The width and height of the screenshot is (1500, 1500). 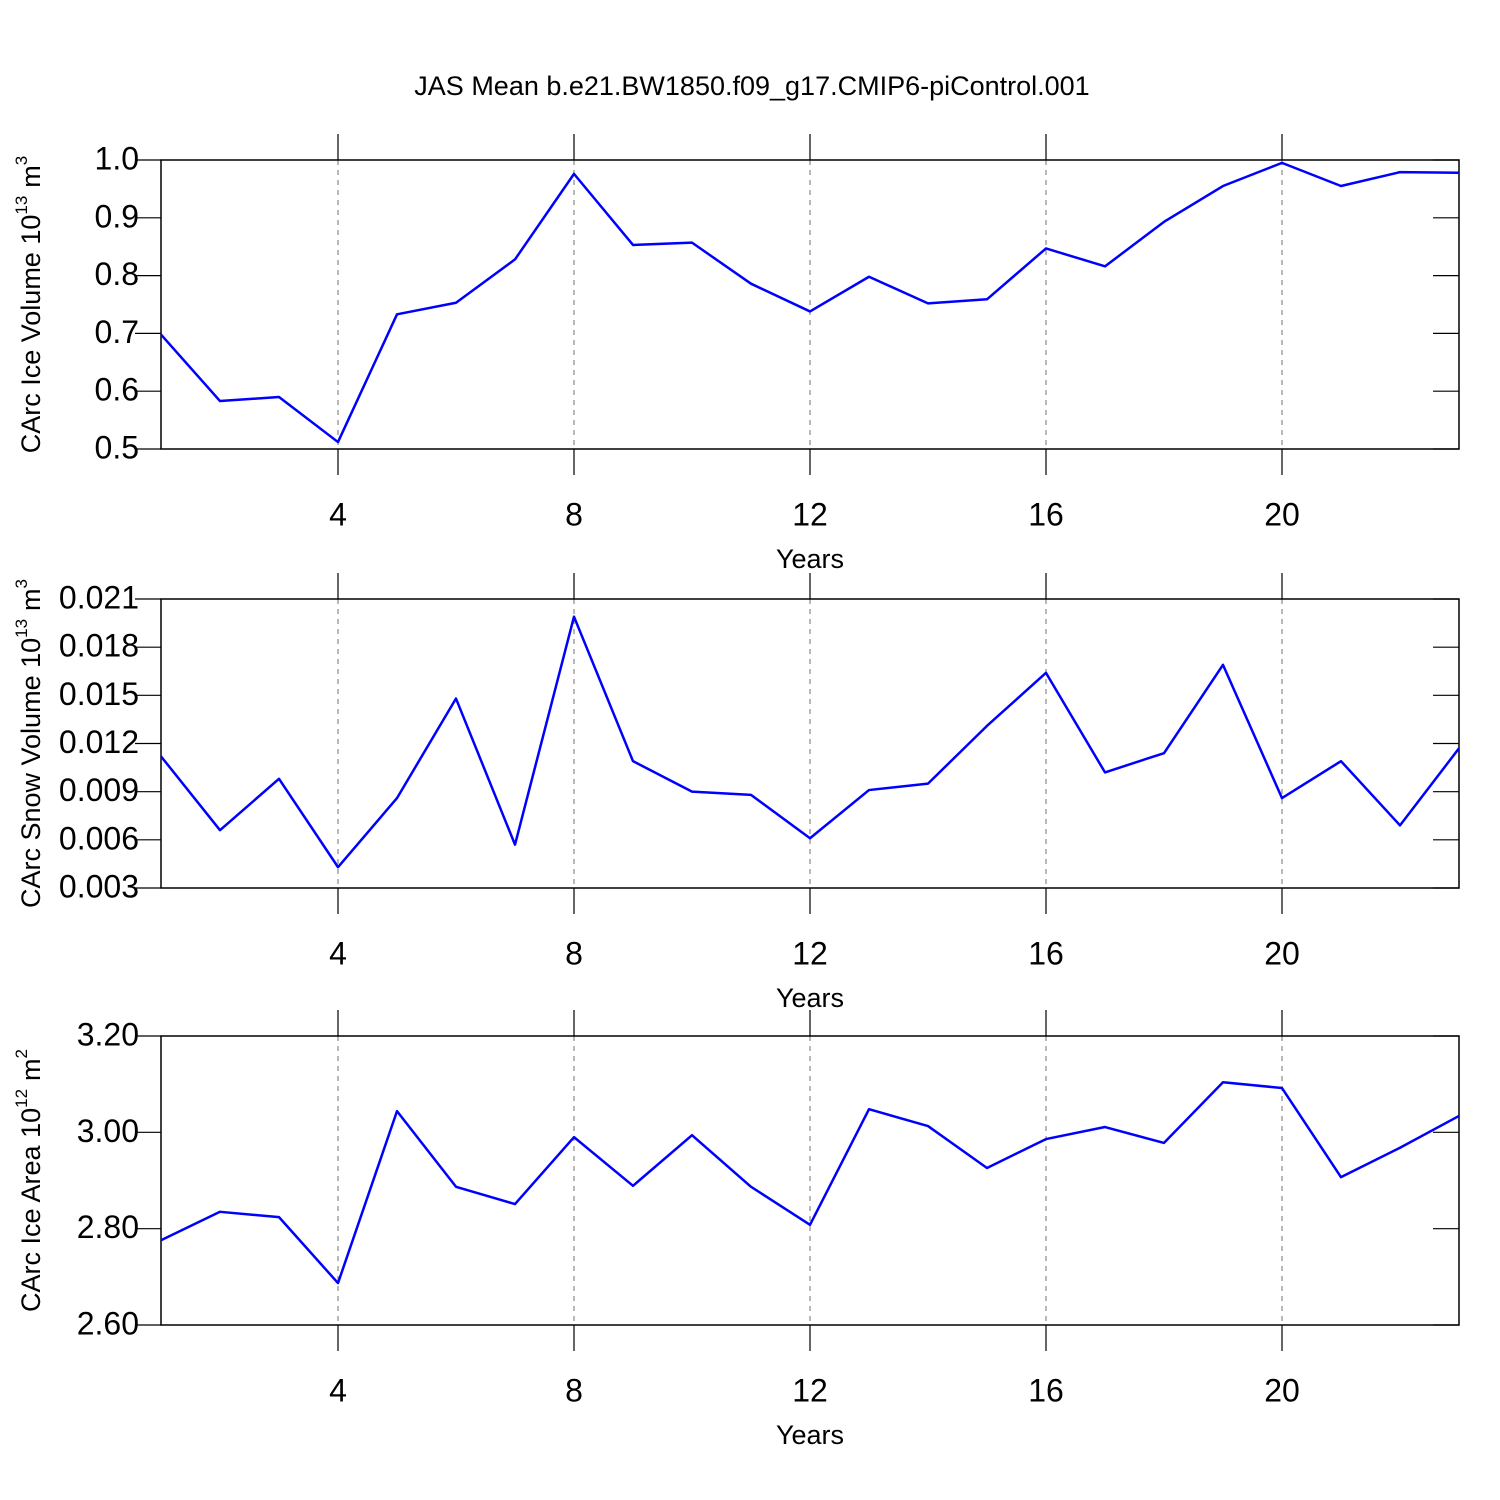 What do you see at coordinates (108, 1034) in the screenshot?
I see `y-tick-label: 3.20` at bounding box center [108, 1034].